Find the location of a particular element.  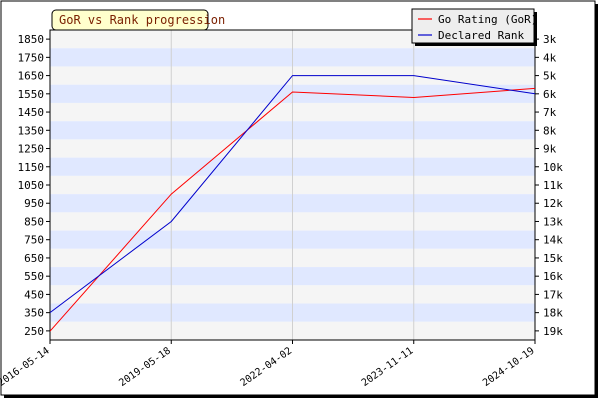

left-tick-label: 1450 is located at coordinates (31, 112).